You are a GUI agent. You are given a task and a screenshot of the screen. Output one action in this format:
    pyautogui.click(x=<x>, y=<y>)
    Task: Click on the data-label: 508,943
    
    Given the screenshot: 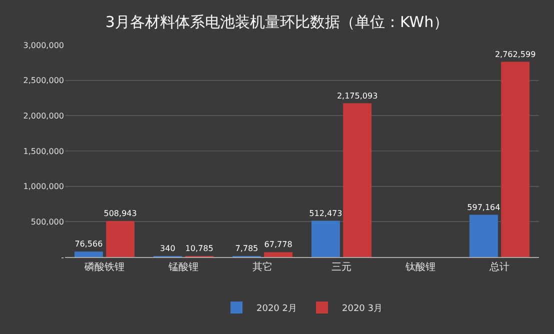 What is the action you would take?
    pyautogui.click(x=120, y=213)
    